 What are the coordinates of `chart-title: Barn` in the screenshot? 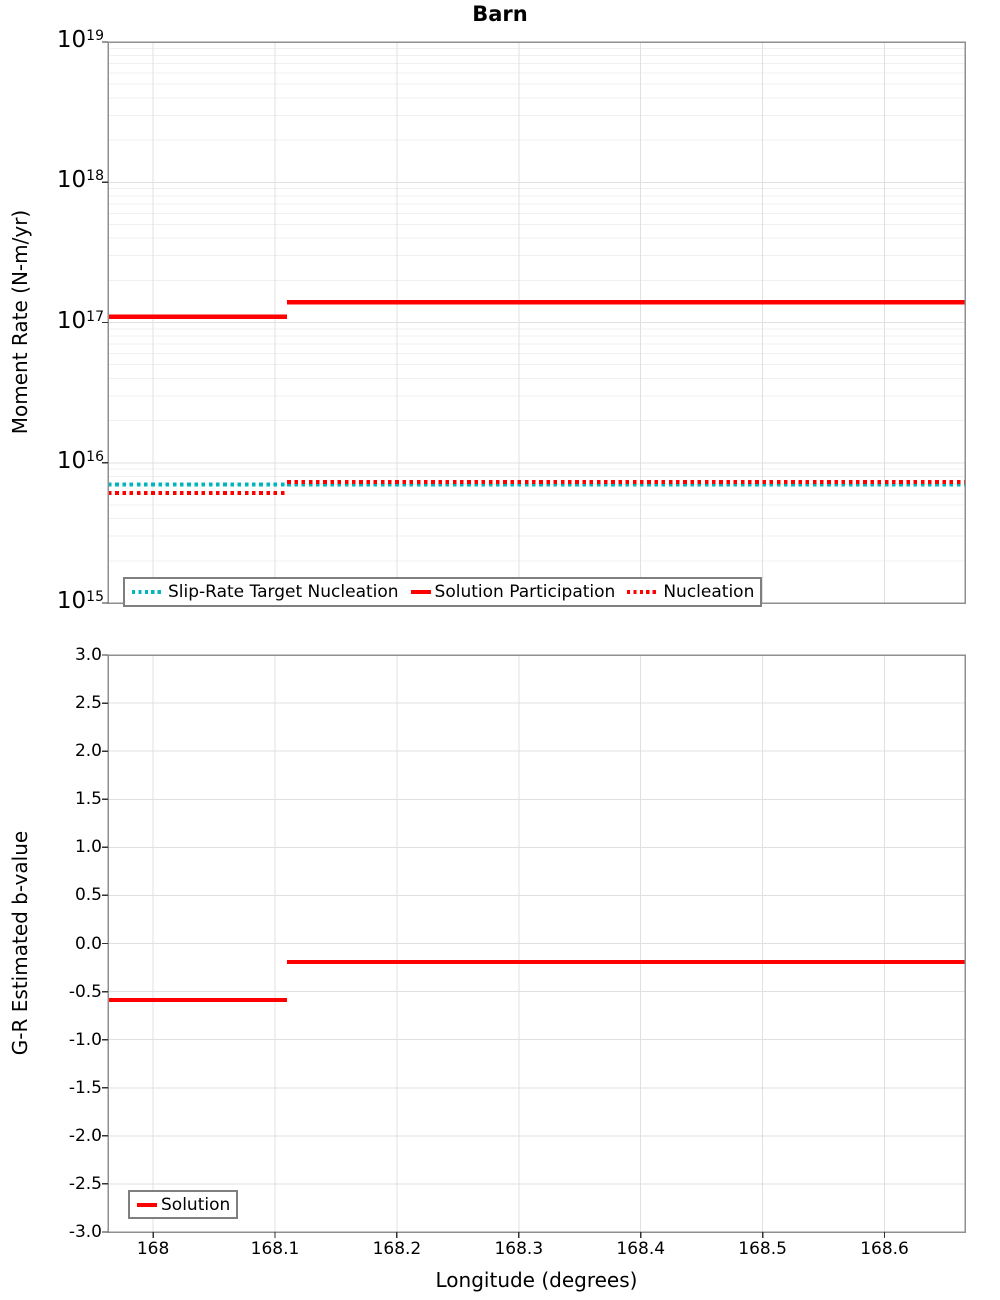 It's located at (500, 14).